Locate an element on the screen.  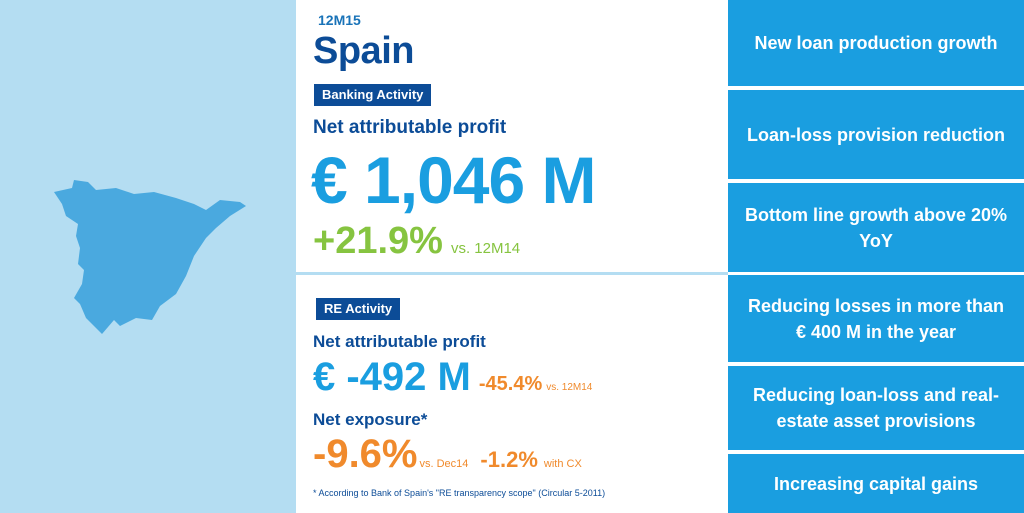
re-profit: € -492 M -45.4% vs. 12M14 is located at coordinates (452, 377).